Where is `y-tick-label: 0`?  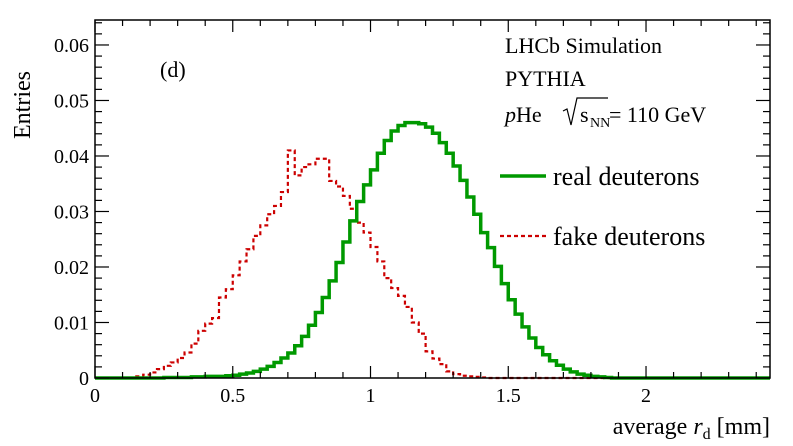 y-tick-label: 0 is located at coordinates (84, 379).